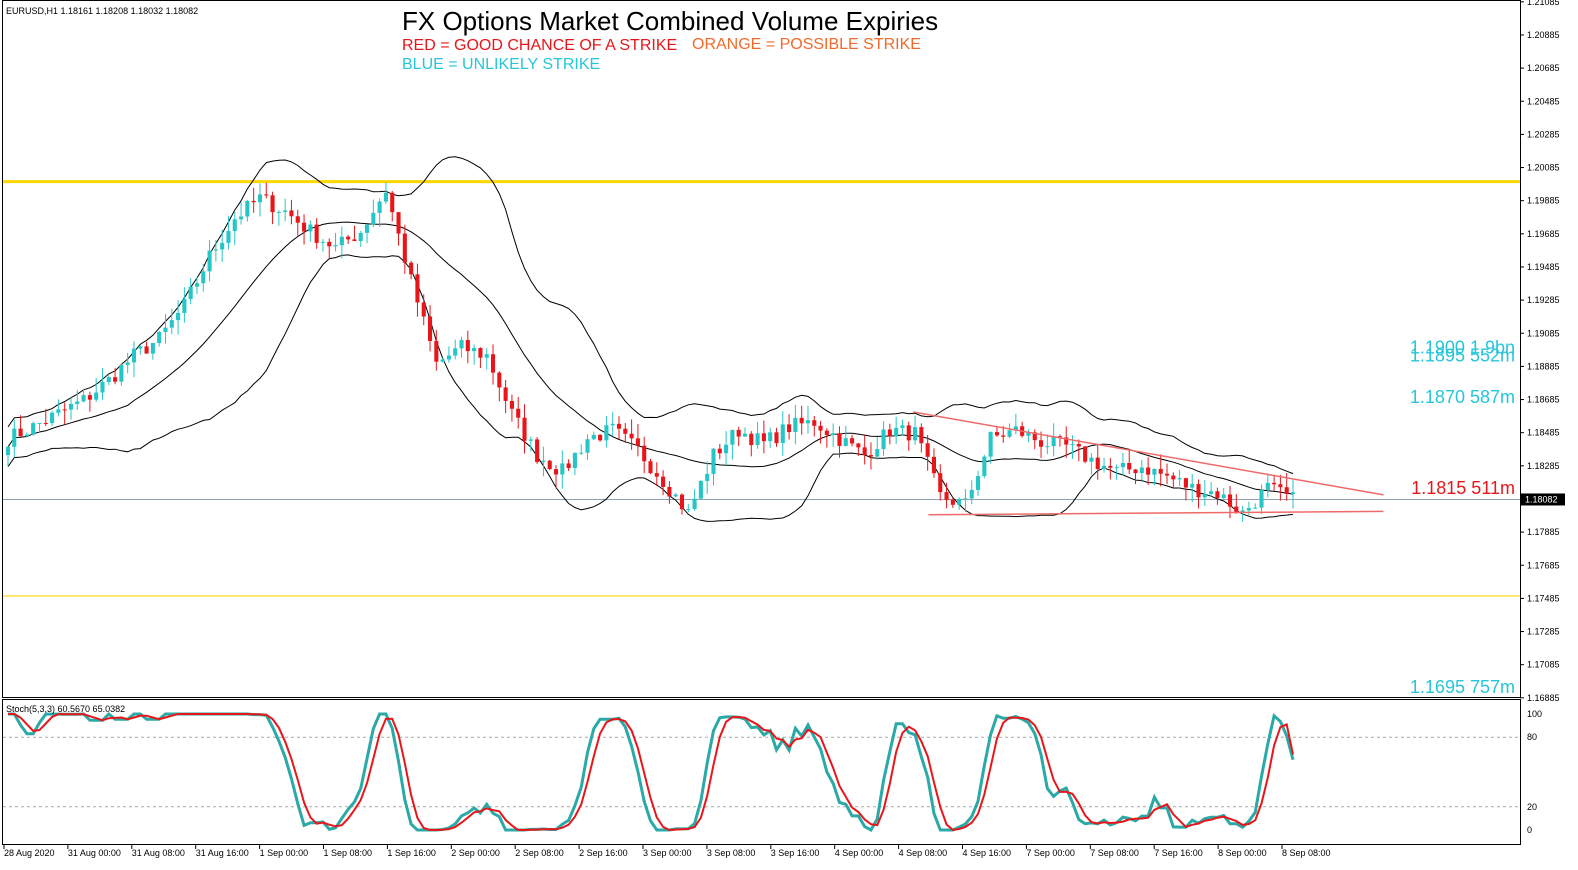 The image size is (1578, 870). Describe the element at coordinates (731, 853) in the screenshot. I see `time-tick-label: 3 Sep 08:00` at that location.